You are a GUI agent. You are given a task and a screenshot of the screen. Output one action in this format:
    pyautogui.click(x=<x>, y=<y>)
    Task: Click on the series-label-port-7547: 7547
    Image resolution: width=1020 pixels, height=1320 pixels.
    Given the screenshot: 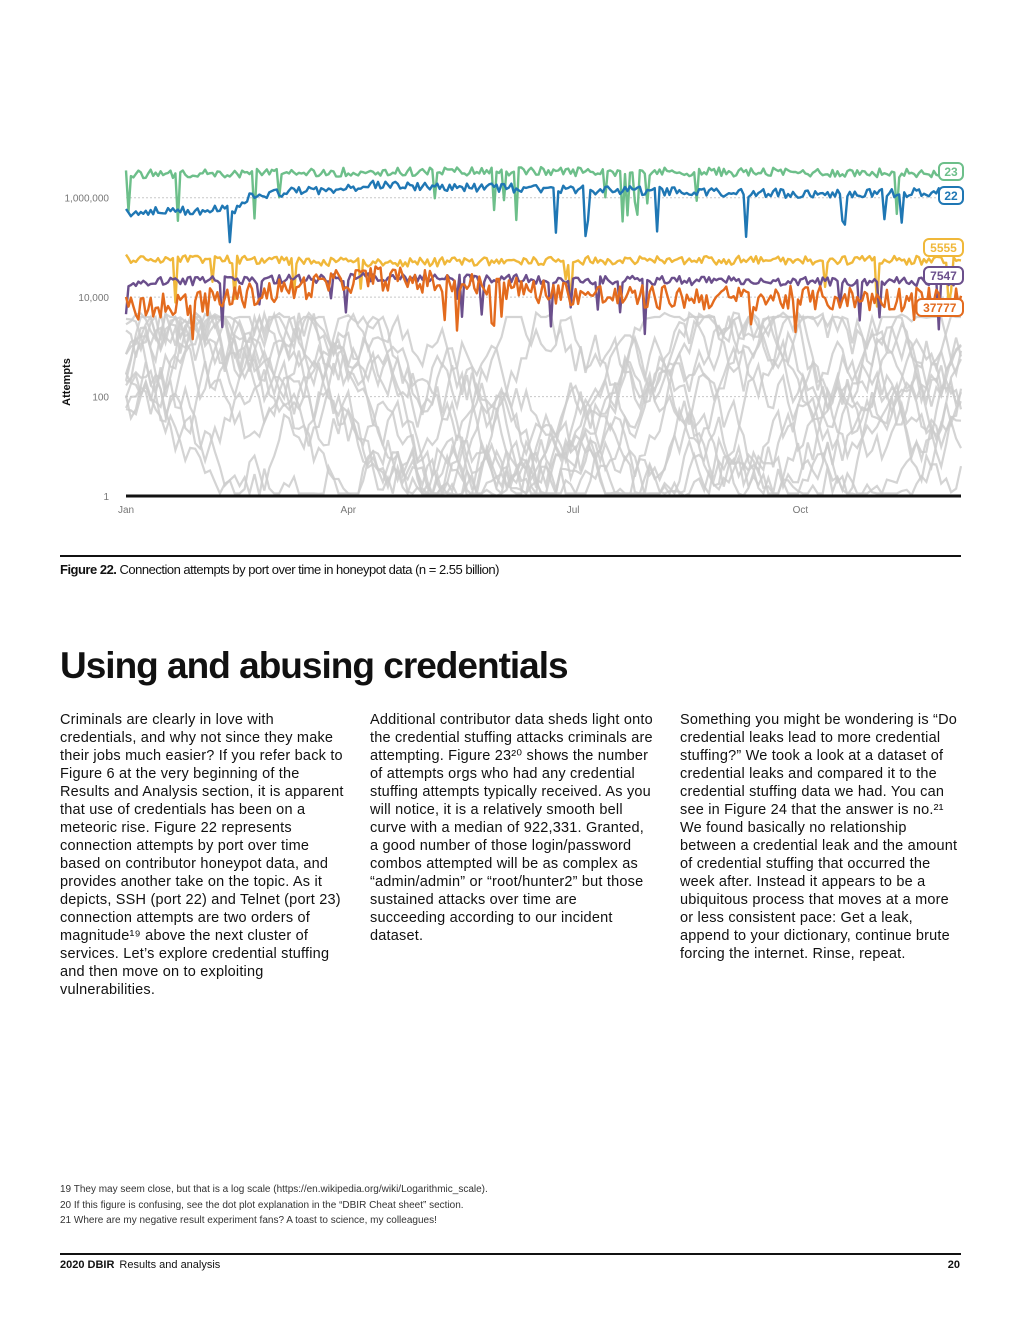 What is the action you would take?
    pyautogui.click(x=943, y=276)
    